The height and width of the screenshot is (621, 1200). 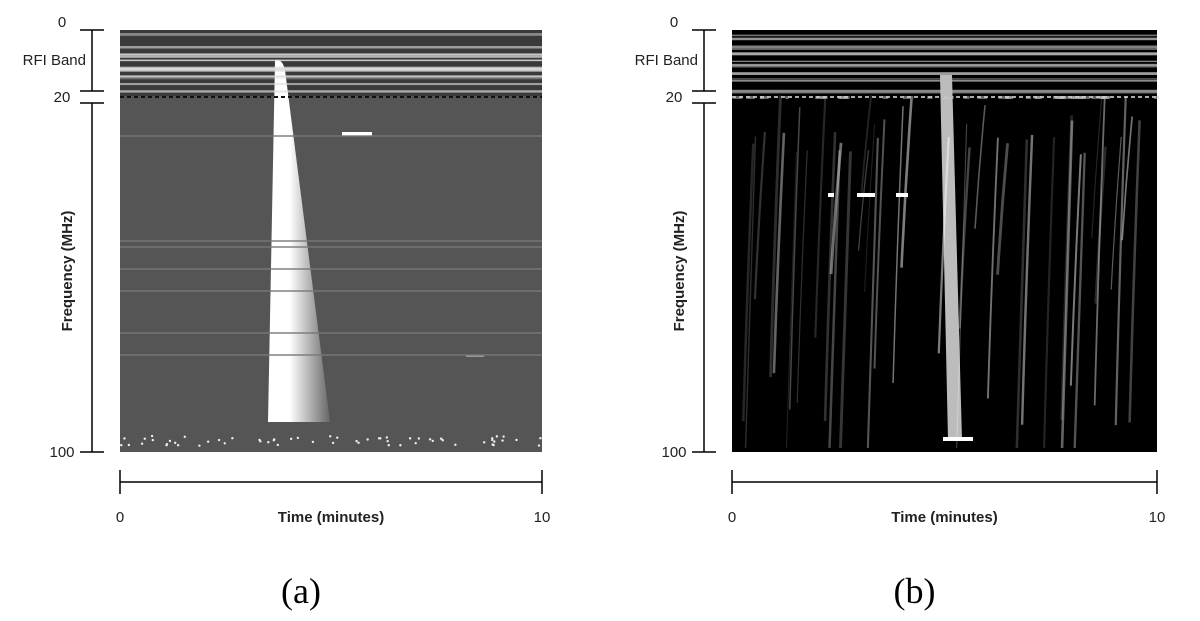 What do you see at coordinates (674, 97) in the screenshot?
I see `y-tick-label: 20` at bounding box center [674, 97].